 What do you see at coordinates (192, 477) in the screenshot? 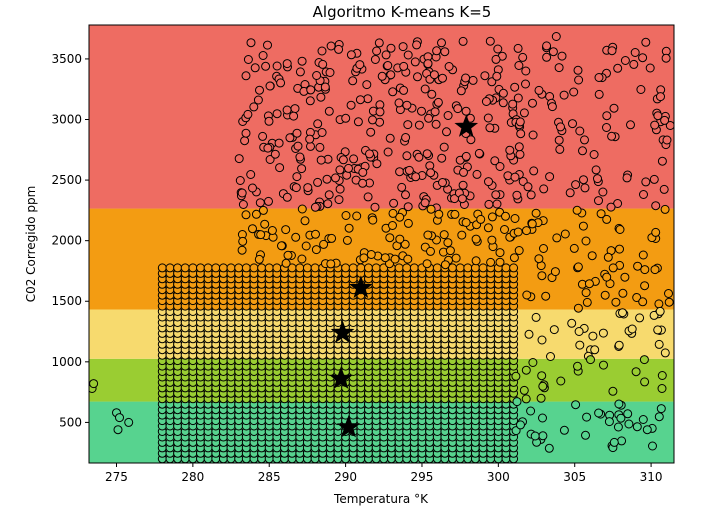
I see `x-tick-label: 280` at bounding box center [192, 477].